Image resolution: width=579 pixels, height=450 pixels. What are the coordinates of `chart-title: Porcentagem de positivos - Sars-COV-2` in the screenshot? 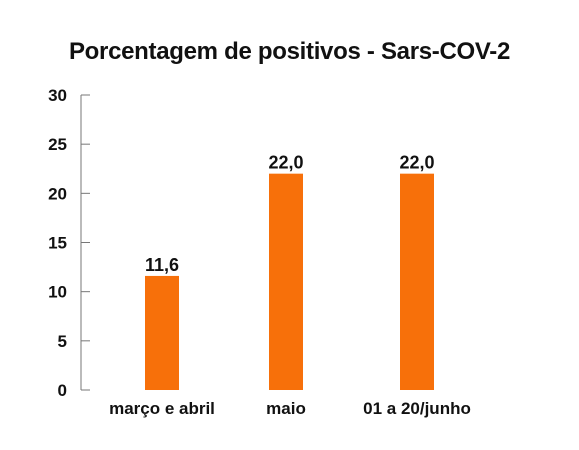 It's located at (289, 51).